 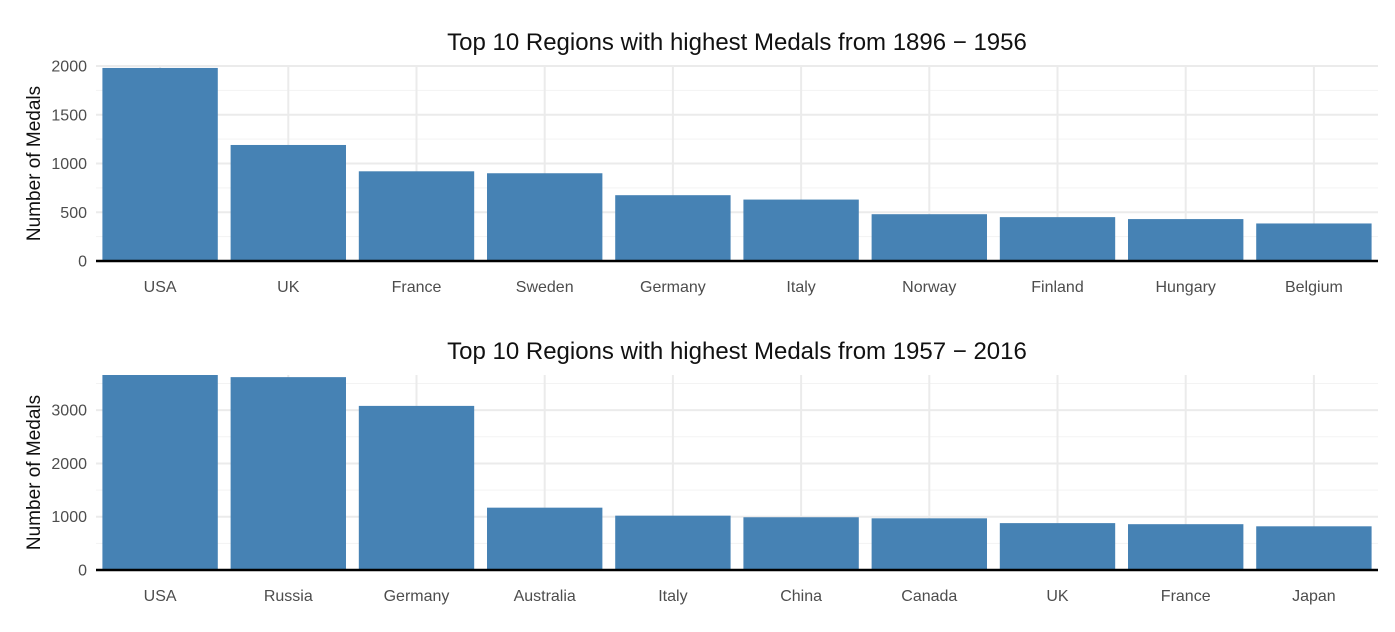 I want to click on y-tick-label: 3000, so click(x=69, y=411).